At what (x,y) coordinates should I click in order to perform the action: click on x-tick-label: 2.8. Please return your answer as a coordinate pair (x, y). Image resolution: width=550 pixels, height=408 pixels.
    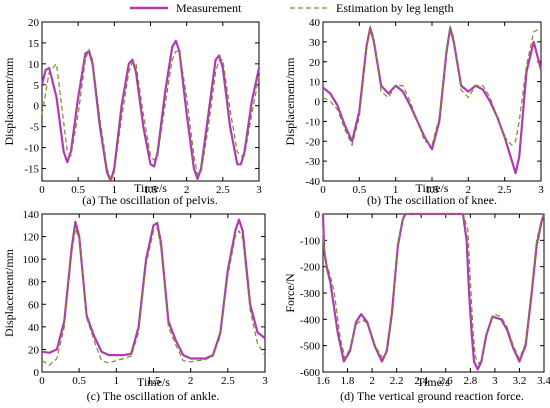
    Looking at the image, I should click on (470, 381).